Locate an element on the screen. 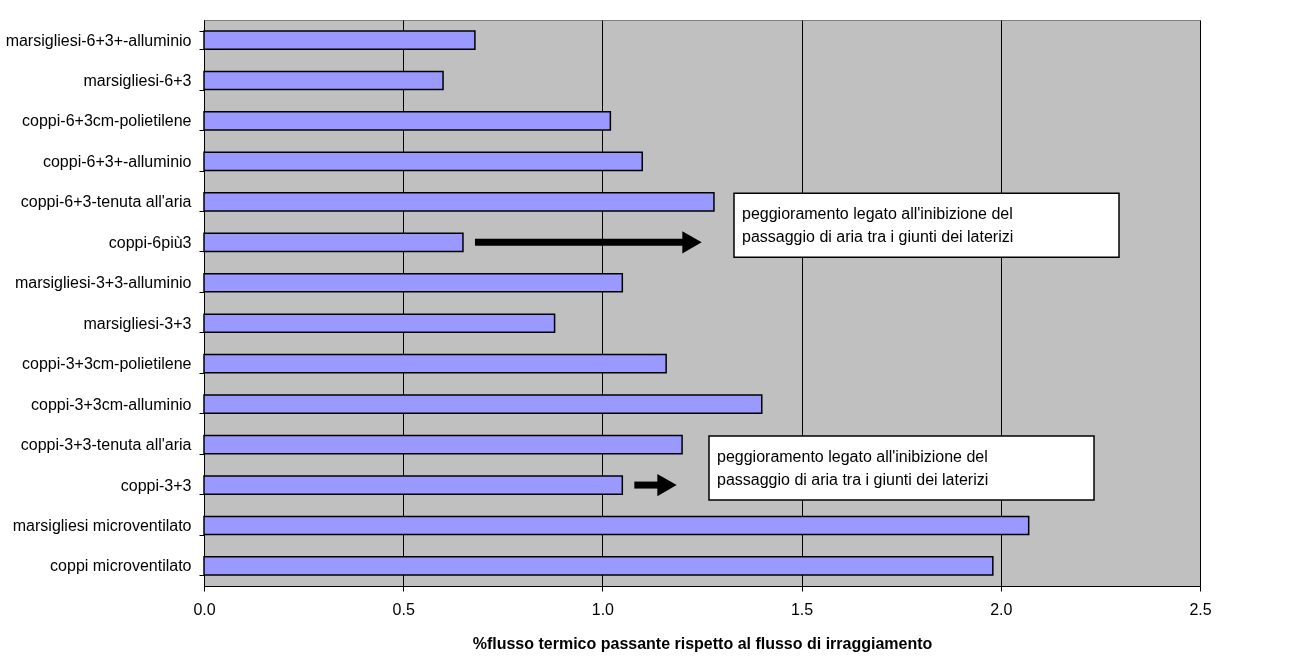 The height and width of the screenshot is (658, 1296). y-tick-label: marsigliesi-3+3 is located at coordinates (137, 323).